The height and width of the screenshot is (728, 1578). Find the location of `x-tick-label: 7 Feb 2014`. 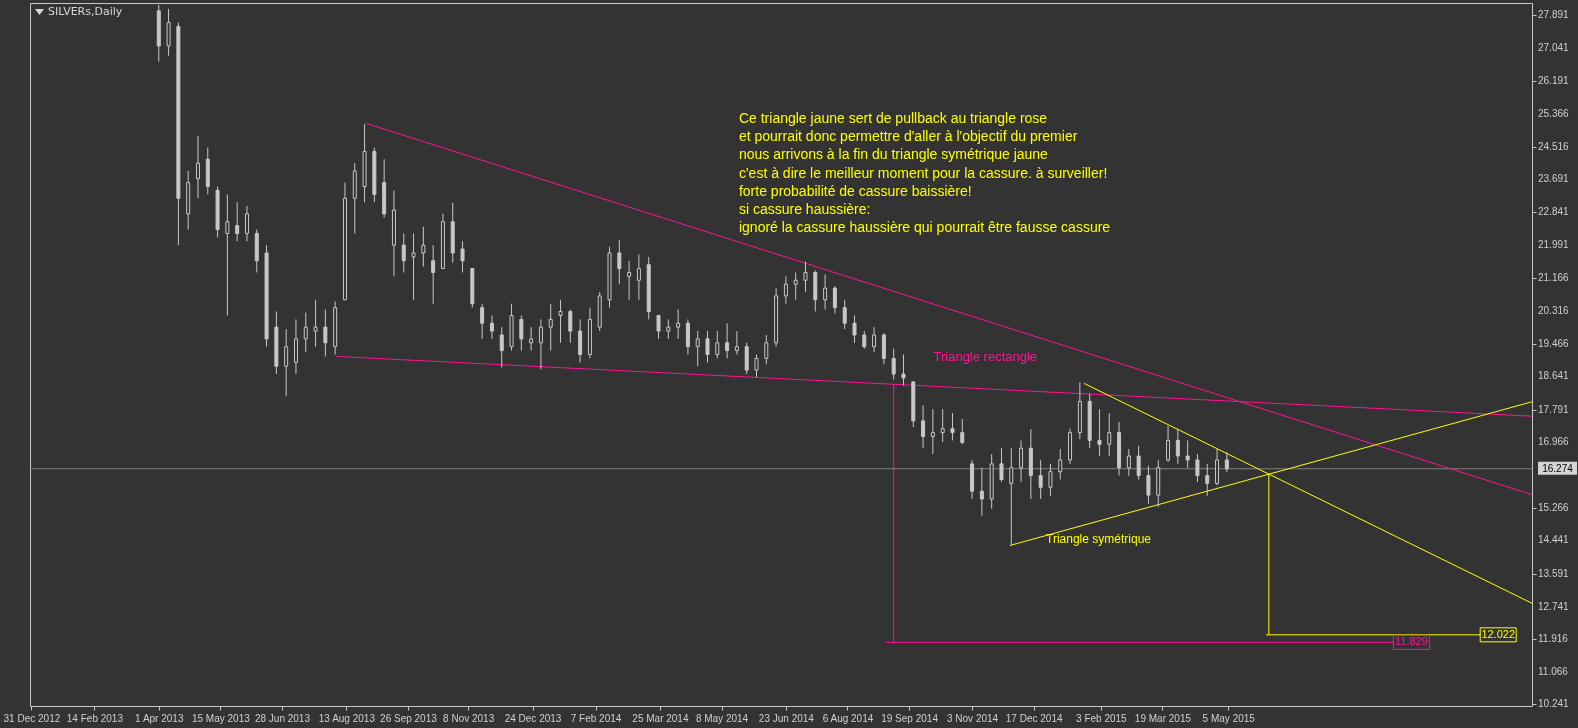

x-tick-label: 7 Feb 2014 is located at coordinates (596, 718).